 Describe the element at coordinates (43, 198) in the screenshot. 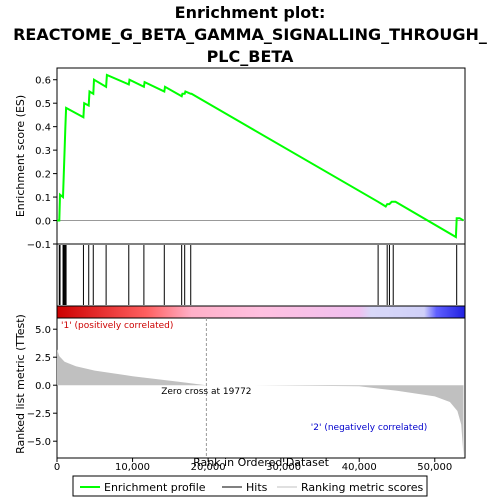

I see `es-ytick-label: 0.1` at that location.